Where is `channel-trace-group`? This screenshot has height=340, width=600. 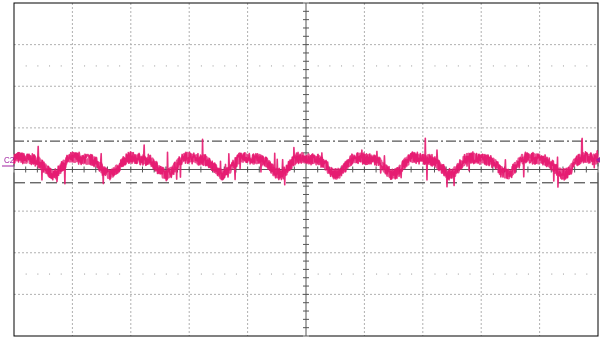
channel-trace-group is located at coordinates (306, 162).